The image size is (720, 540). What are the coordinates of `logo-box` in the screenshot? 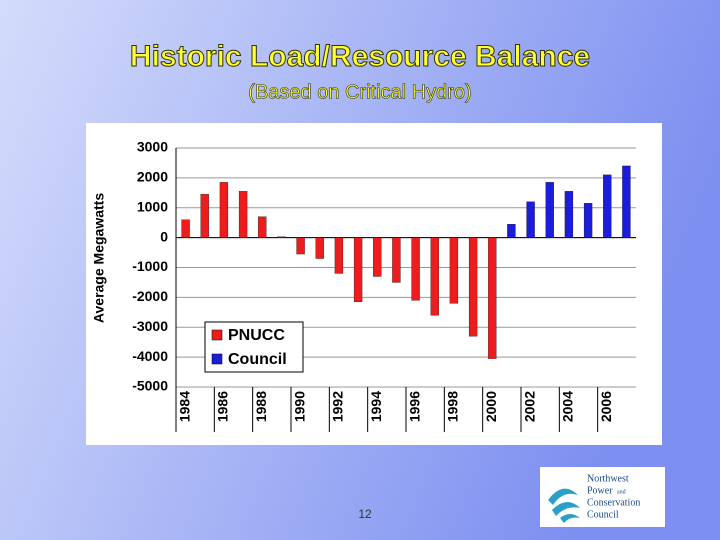 It's located at (602, 497).